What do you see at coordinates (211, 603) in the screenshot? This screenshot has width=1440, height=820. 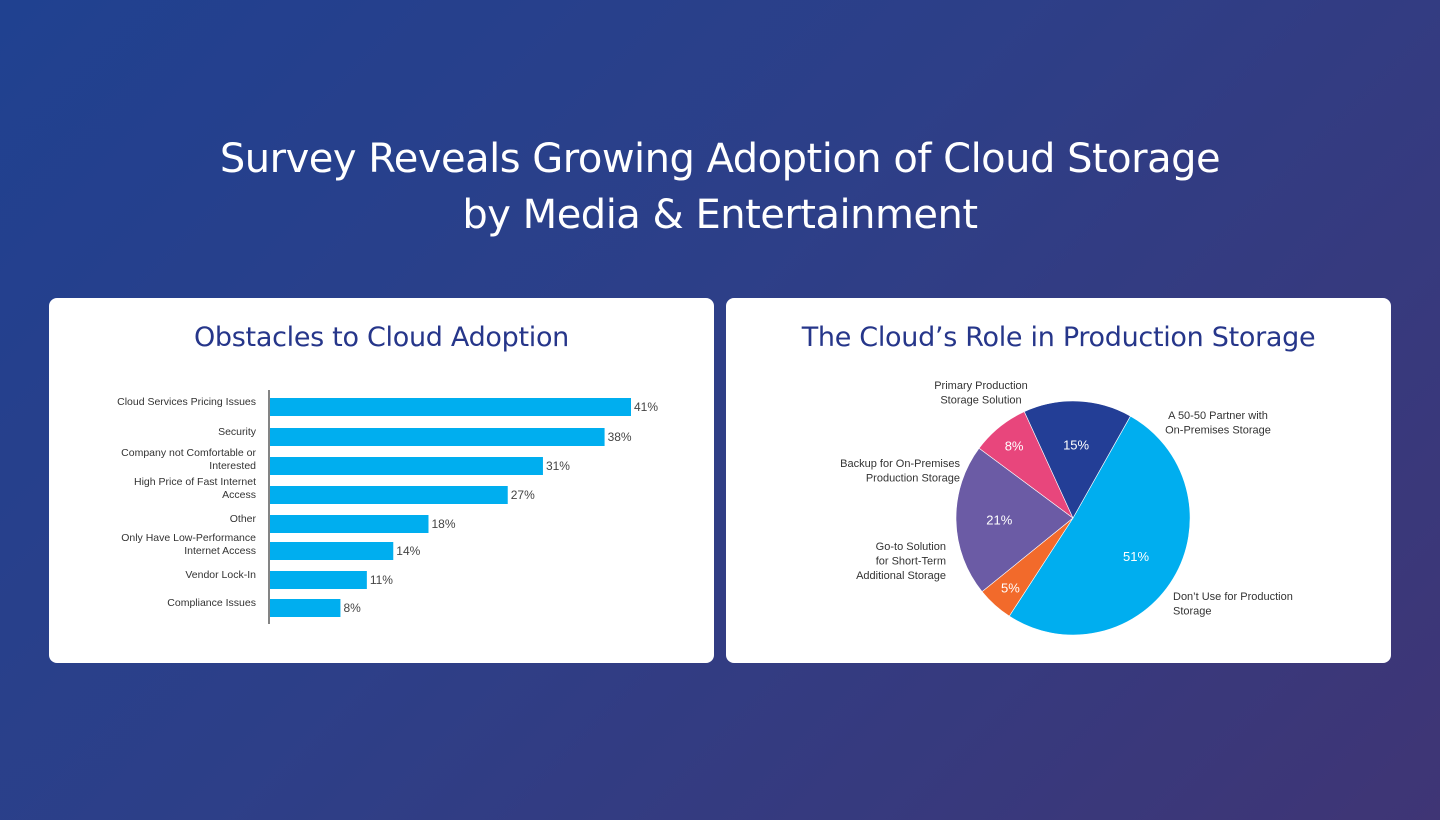 I see `bar-category-label: Compliance Issues` at bounding box center [211, 603].